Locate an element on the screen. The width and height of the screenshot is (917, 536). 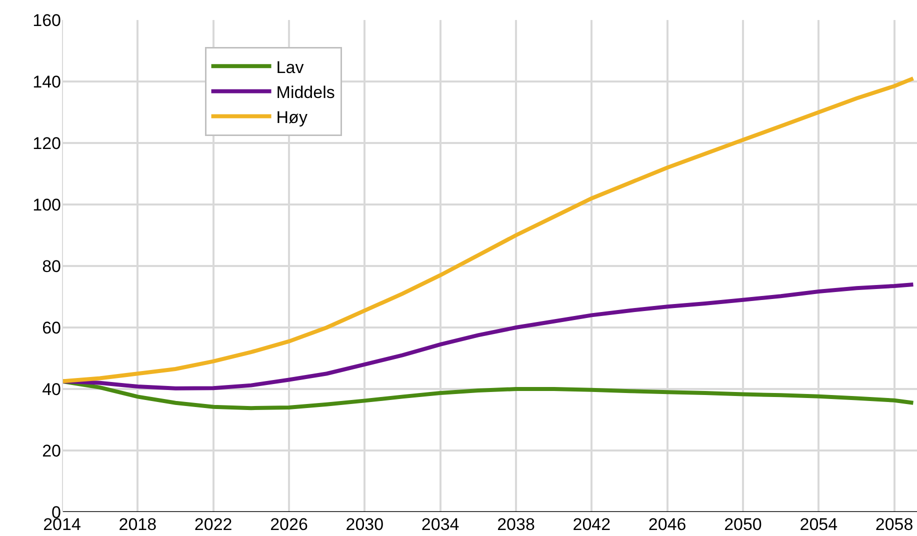
y-tick-label: 40 is located at coordinates (51, 389).